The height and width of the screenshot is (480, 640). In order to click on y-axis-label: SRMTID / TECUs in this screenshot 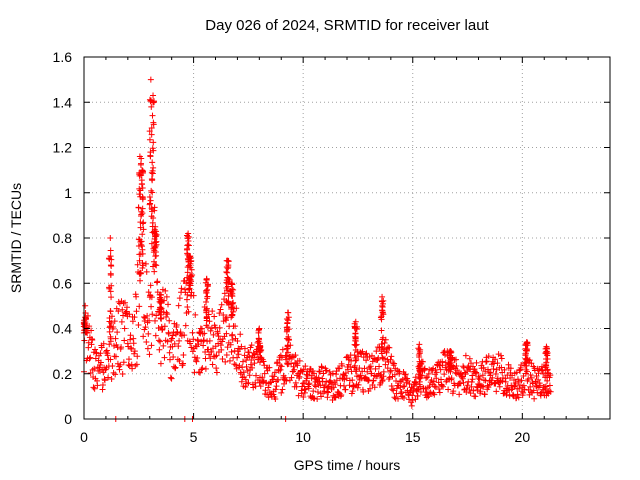, I will do `click(16, 238)`.